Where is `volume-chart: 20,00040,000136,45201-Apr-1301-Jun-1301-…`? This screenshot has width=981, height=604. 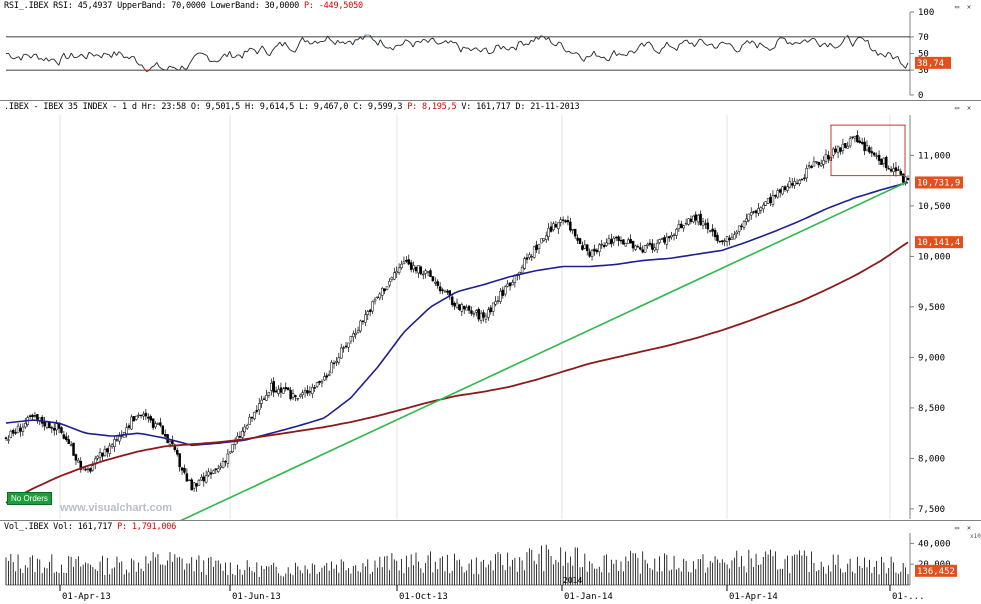 volume-chart: 20,00040,000136,45201-Apr-1301-Jun-1301-… is located at coordinates (490, 562).